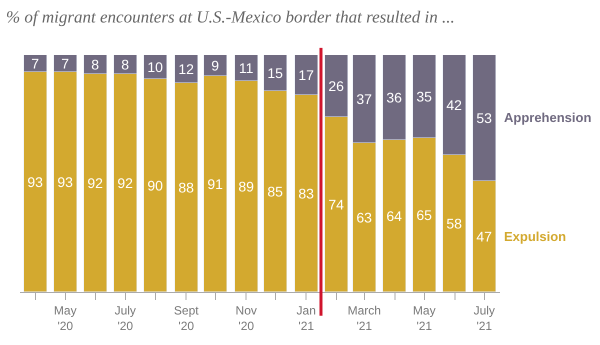 This screenshot has height=345, width=600. What do you see at coordinates (394, 216) in the screenshot?
I see `data-label: 64` at bounding box center [394, 216].